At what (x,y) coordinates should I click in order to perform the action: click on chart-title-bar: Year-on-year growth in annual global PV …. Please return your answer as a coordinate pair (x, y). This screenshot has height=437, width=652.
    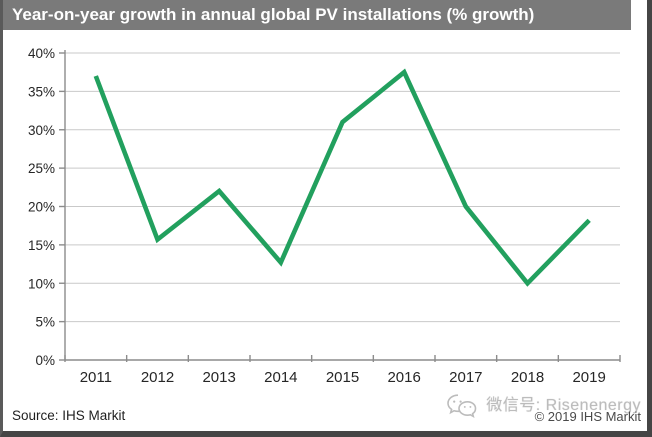
    Looking at the image, I should click on (317, 15).